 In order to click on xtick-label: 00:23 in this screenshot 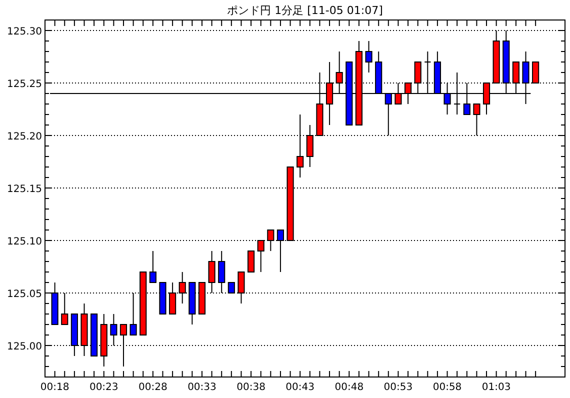, I will do `click(103, 387)`.